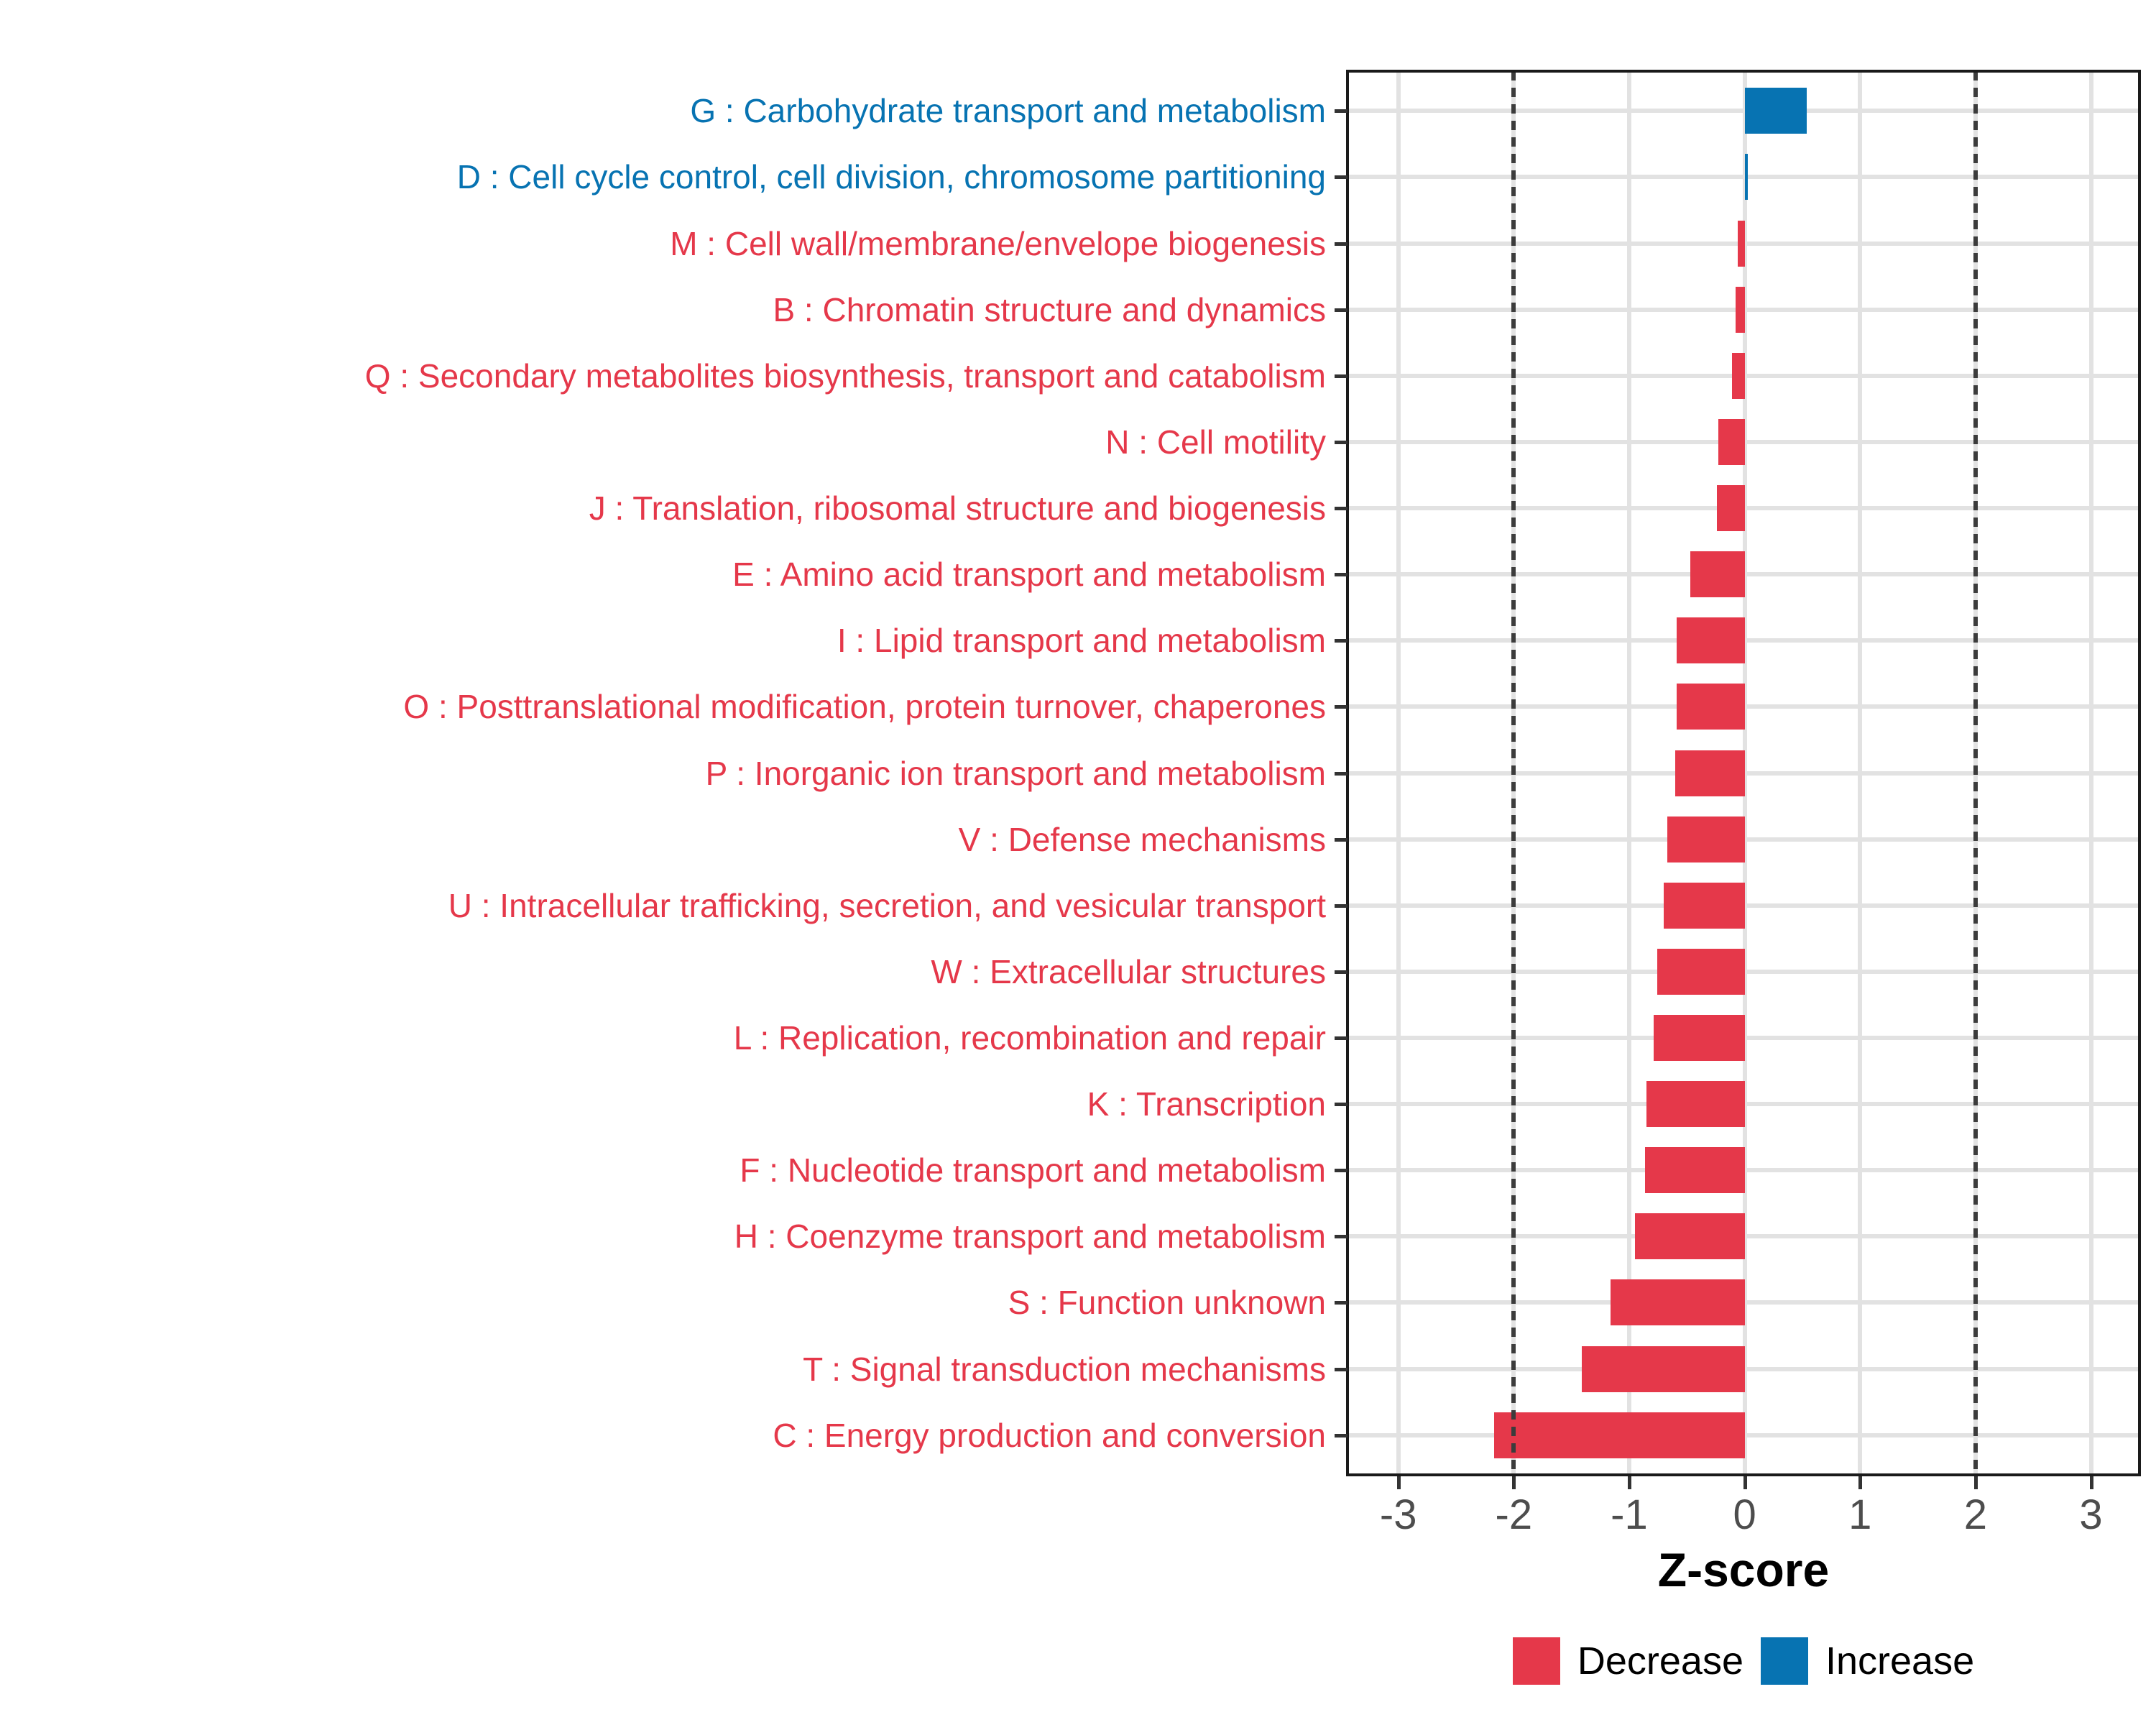 Image resolution: width=2156 pixels, height=1725 pixels. What do you see at coordinates (1536, 1661) in the screenshot?
I see `legend-key-decrease-swatch` at bounding box center [1536, 1661].